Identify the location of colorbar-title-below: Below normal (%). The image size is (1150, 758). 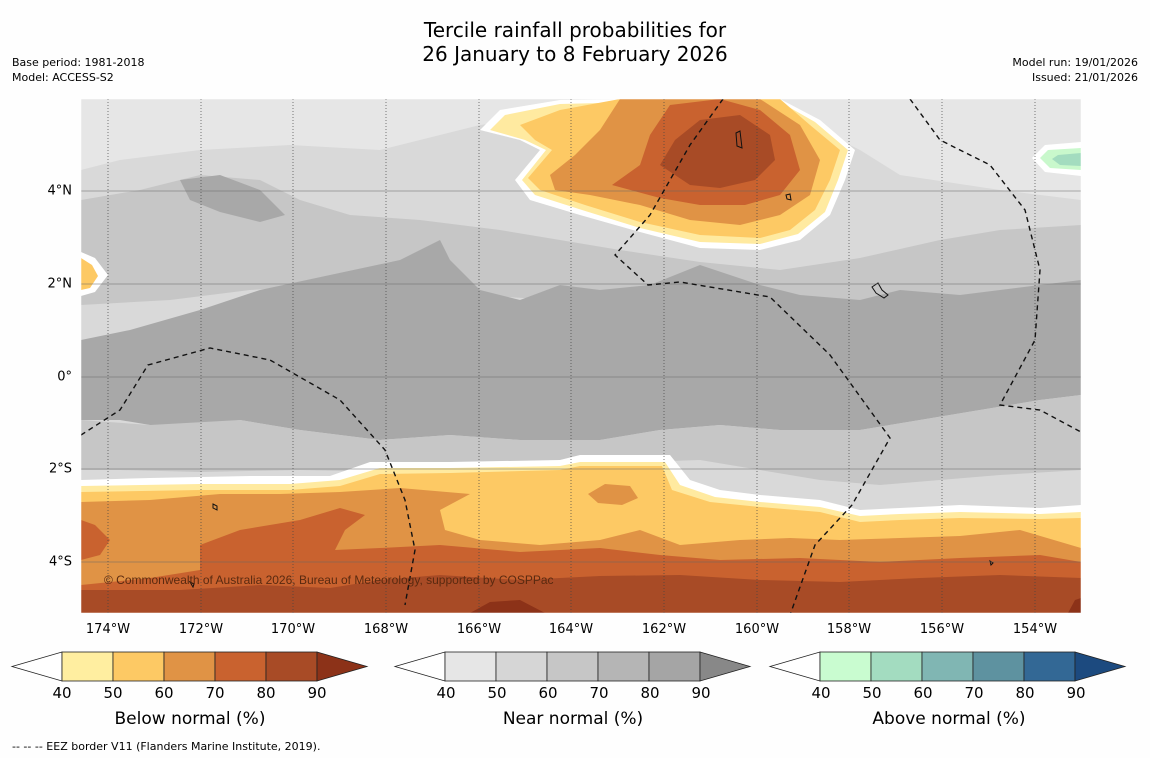
(190, 719).